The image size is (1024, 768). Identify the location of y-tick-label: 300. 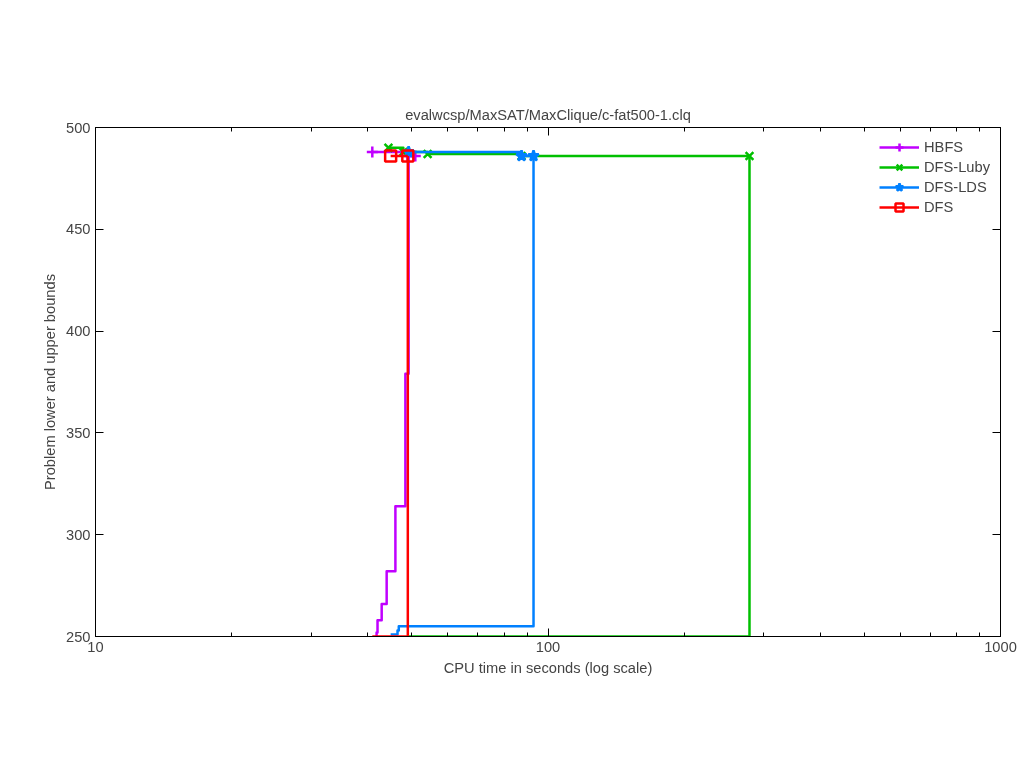
(78, 534).